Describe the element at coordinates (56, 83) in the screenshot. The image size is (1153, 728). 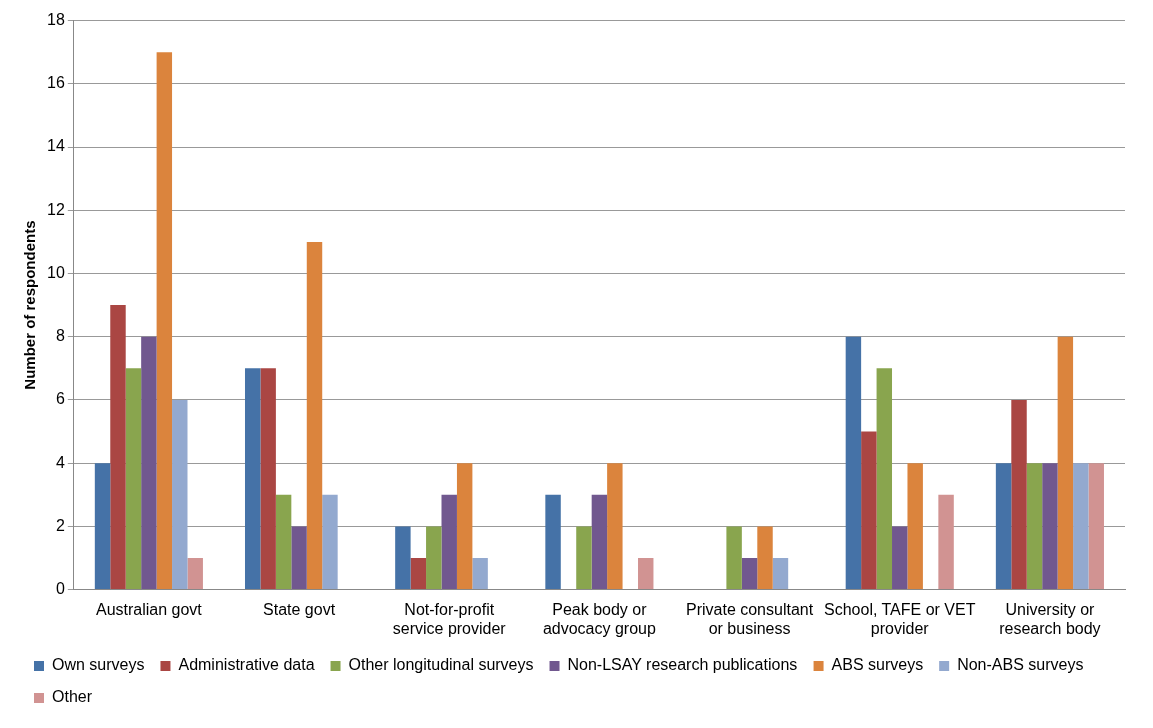
I see `y-tick-label: 16` at that location.